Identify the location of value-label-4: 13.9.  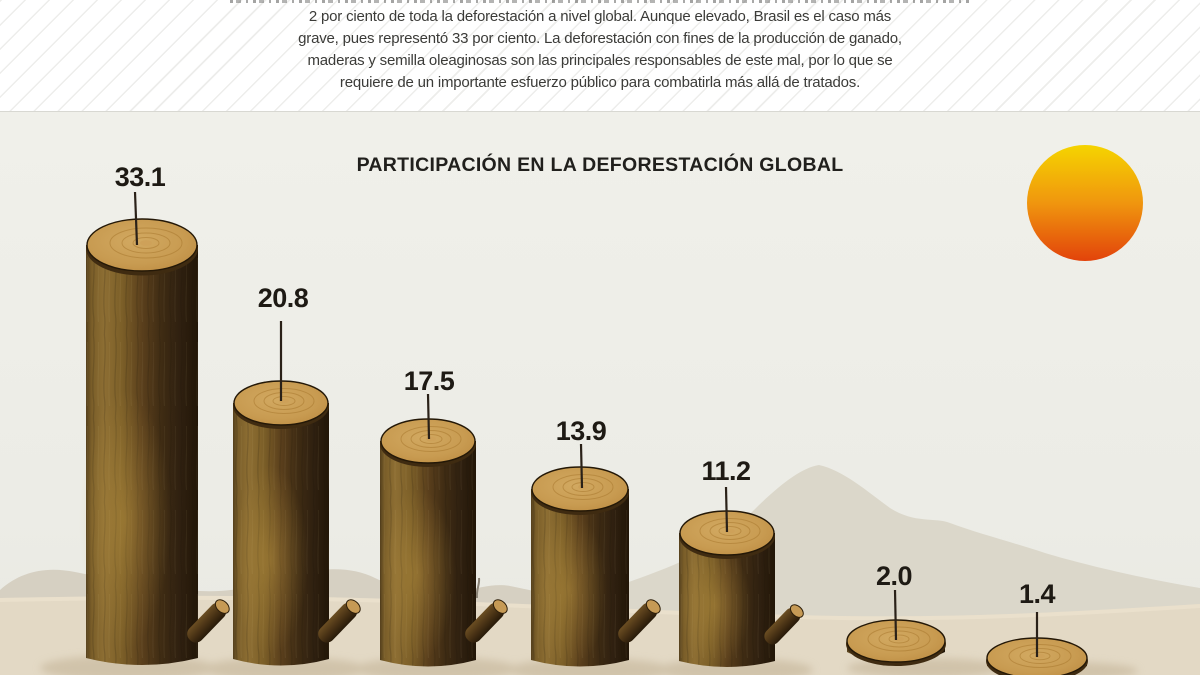
(581, 431).